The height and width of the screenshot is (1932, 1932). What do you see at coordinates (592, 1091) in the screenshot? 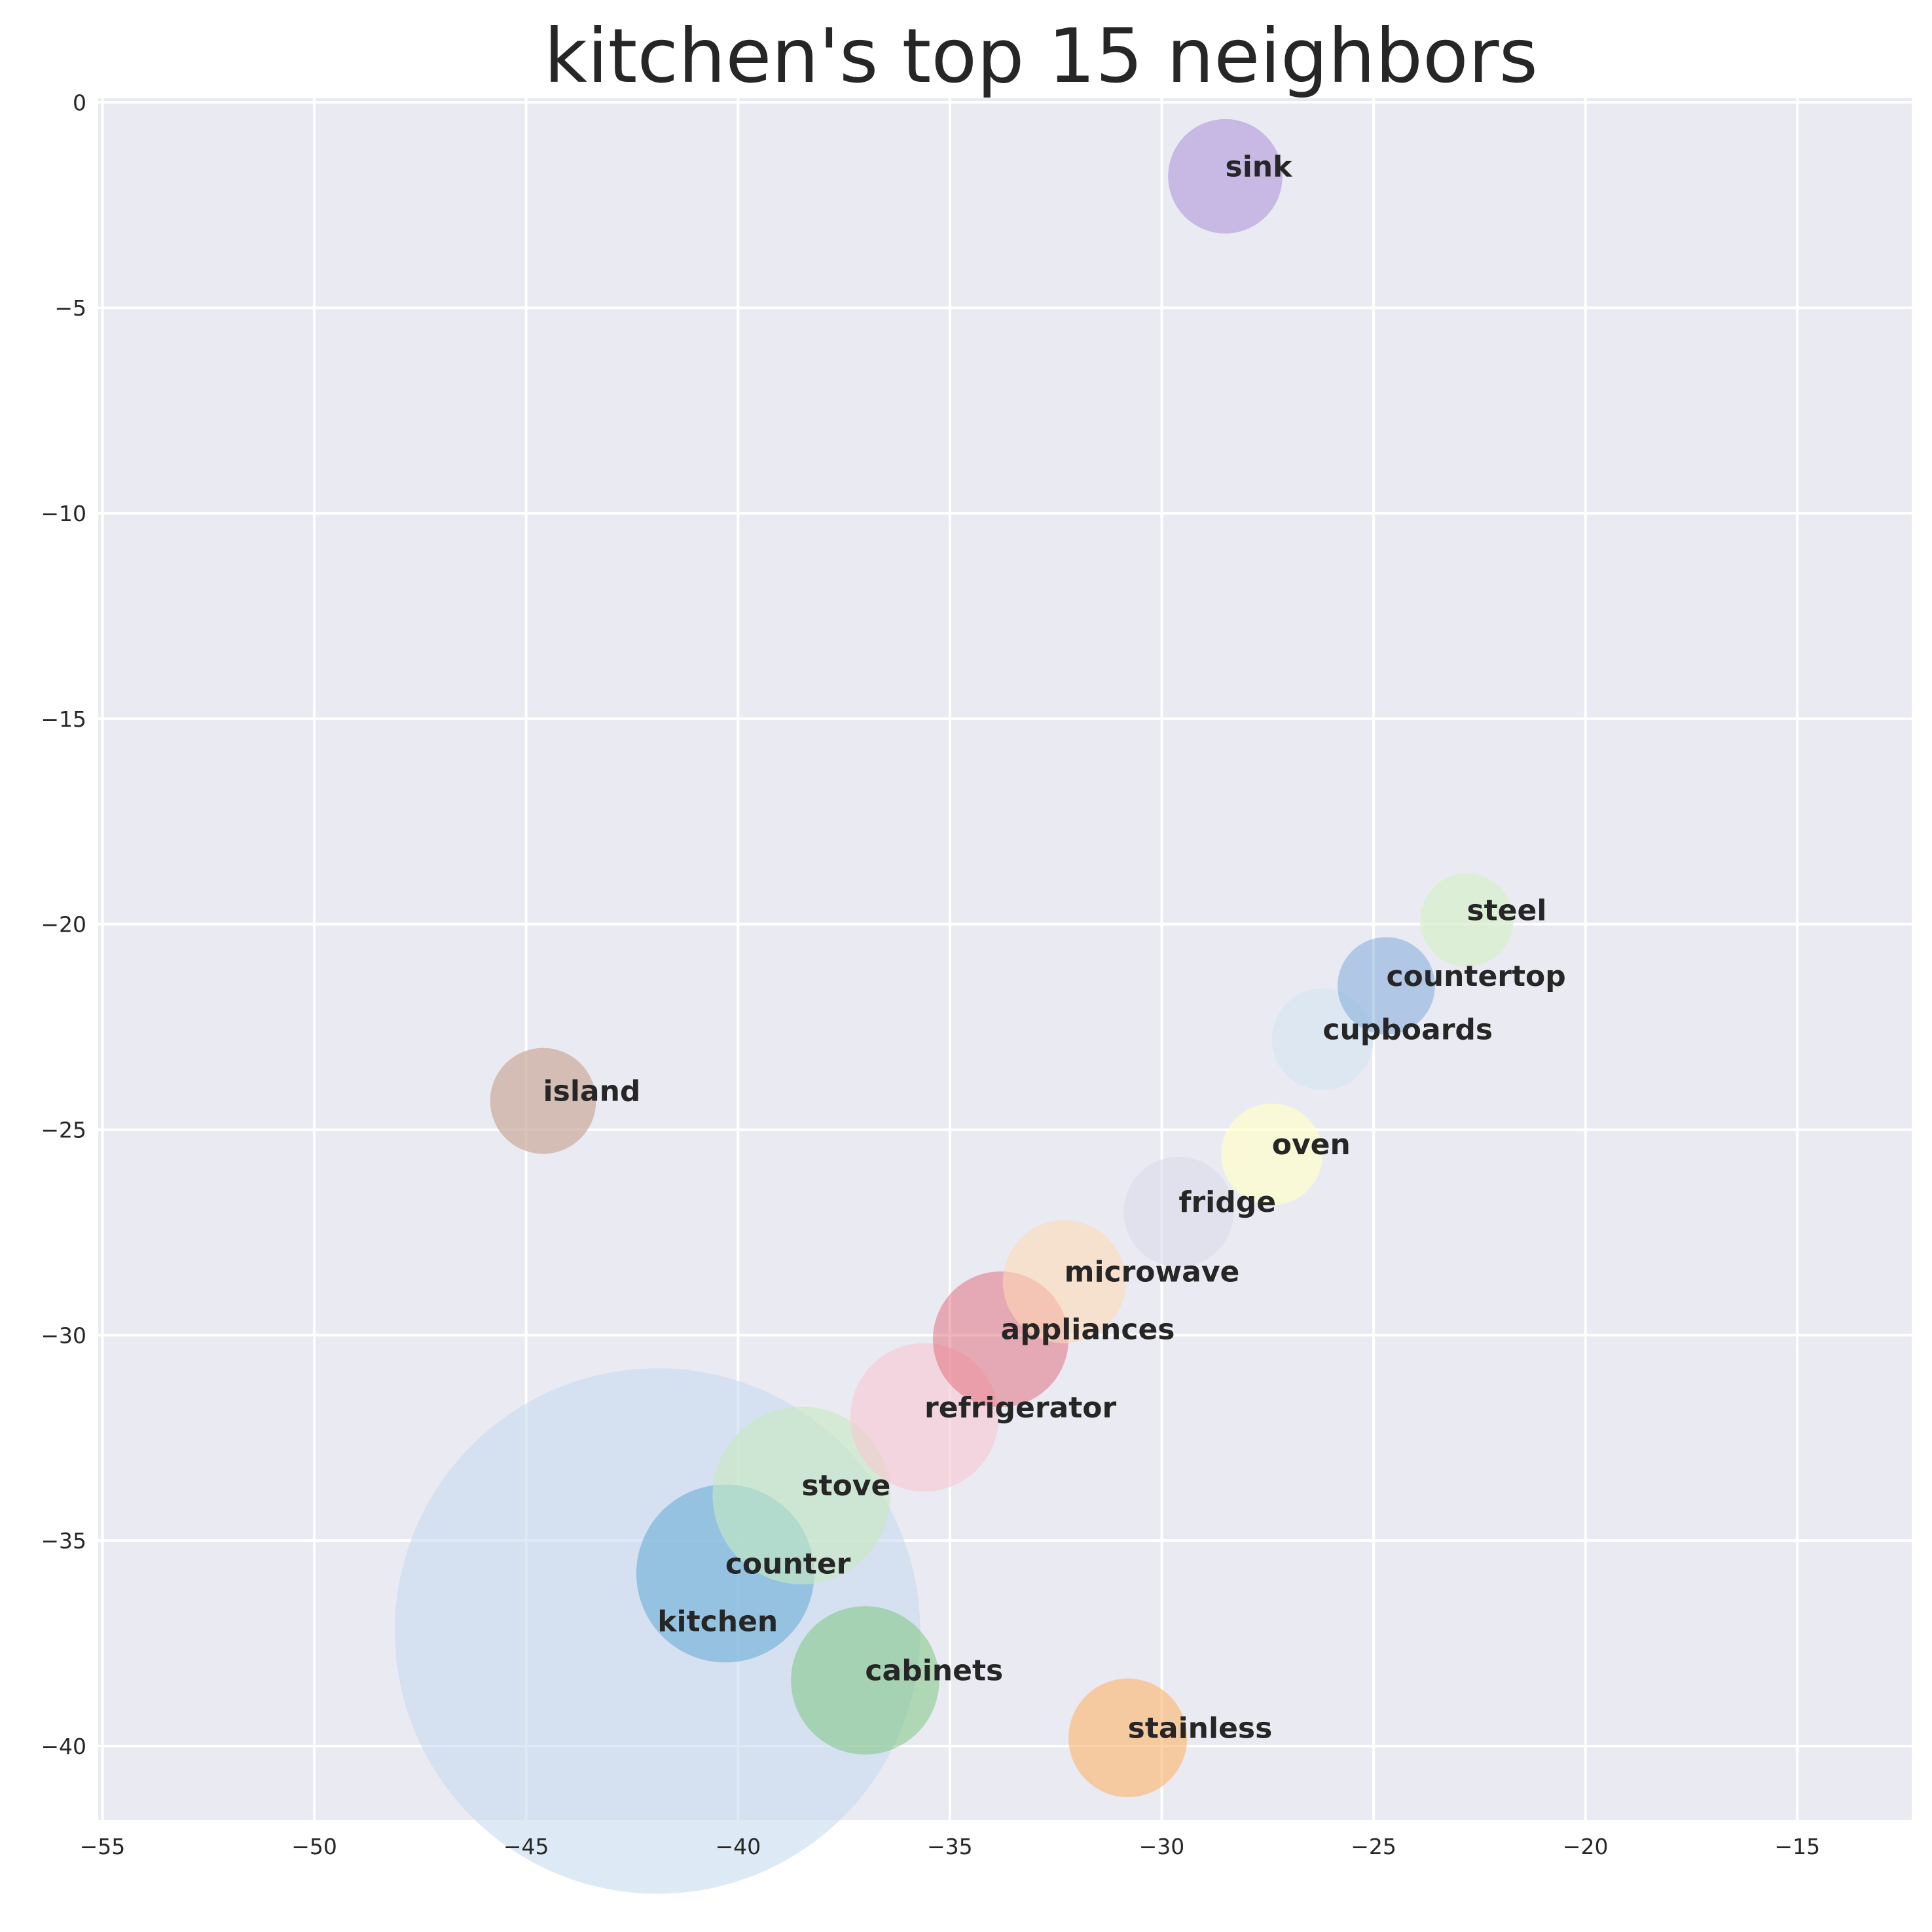
I see `point-label-island: island` at bounding box center [592, 1091].